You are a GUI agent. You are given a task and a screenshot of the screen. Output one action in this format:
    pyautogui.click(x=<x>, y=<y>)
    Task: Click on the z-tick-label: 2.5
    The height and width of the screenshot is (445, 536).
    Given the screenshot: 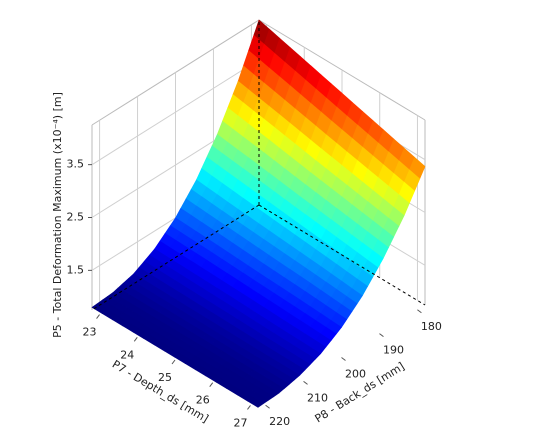 What is the action you would take?
    pyautogui.click(x=76, y=217)
    